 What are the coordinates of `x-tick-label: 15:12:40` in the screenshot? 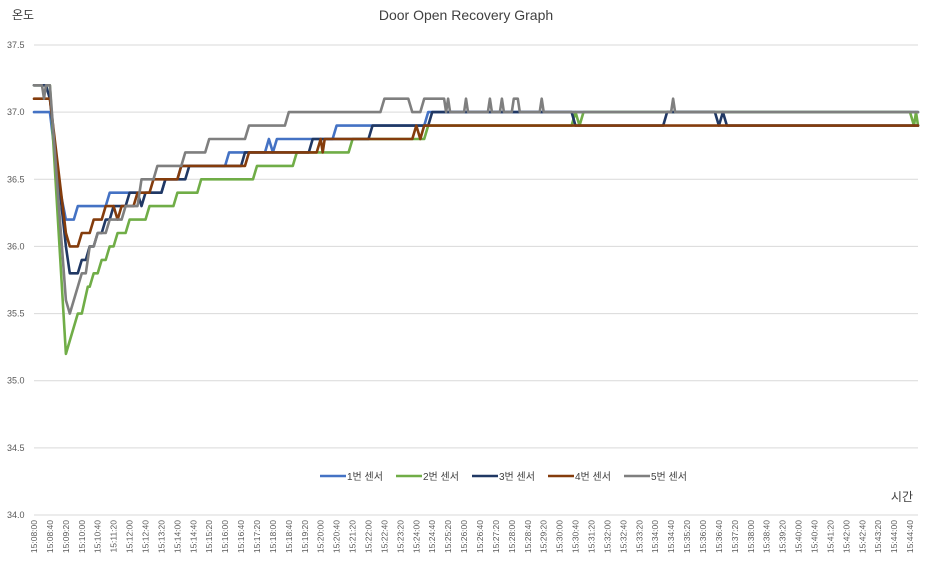 It's located at (145, 536).